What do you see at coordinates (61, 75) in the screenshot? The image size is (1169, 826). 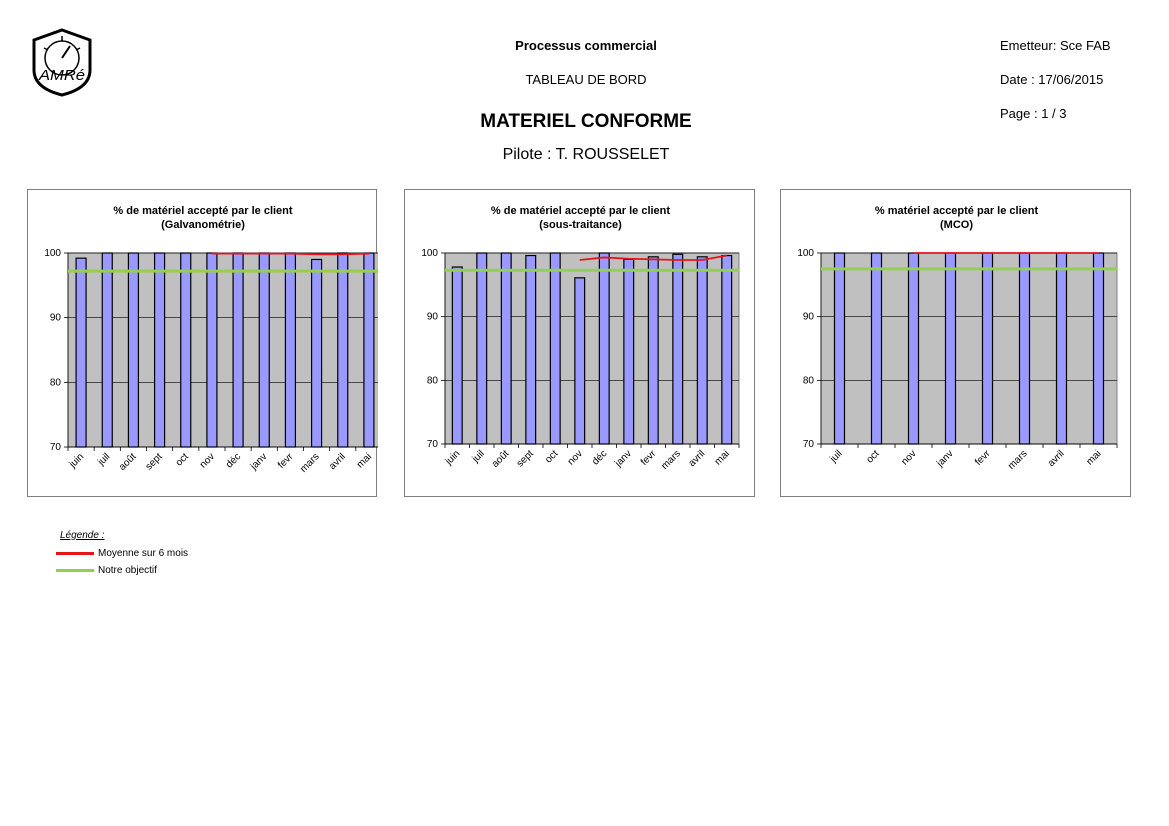 I see `svg-text: AMRé` at bounding box center [61, 75].